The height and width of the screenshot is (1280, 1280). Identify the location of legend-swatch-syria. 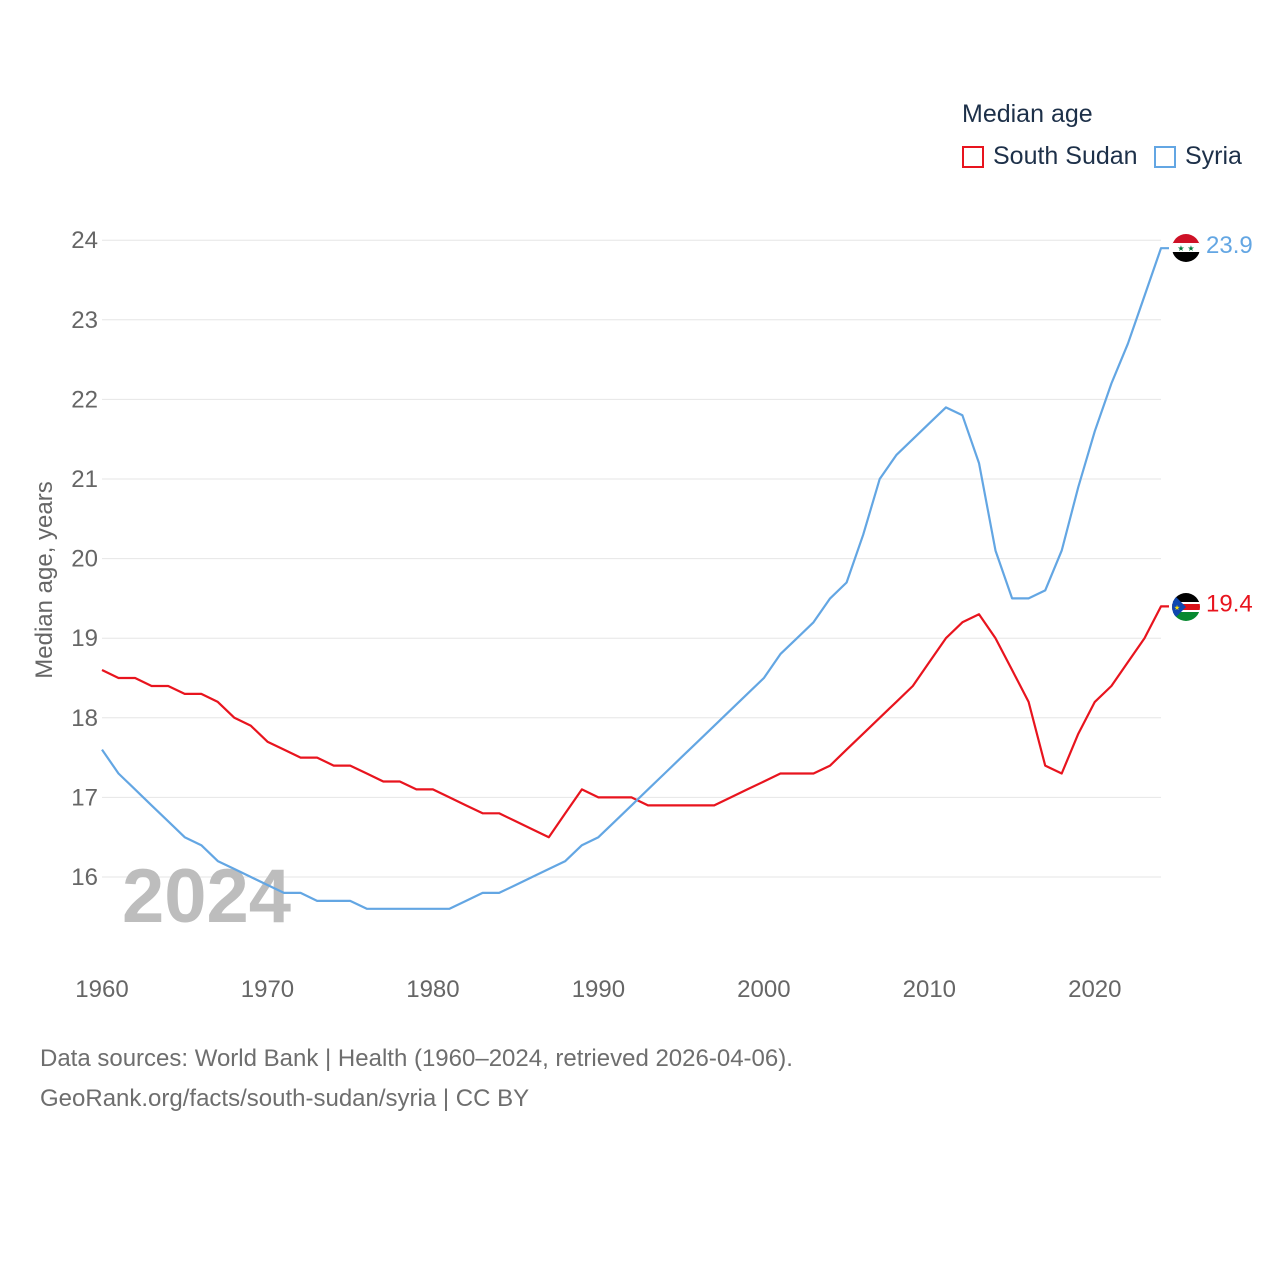
(1165, 156).